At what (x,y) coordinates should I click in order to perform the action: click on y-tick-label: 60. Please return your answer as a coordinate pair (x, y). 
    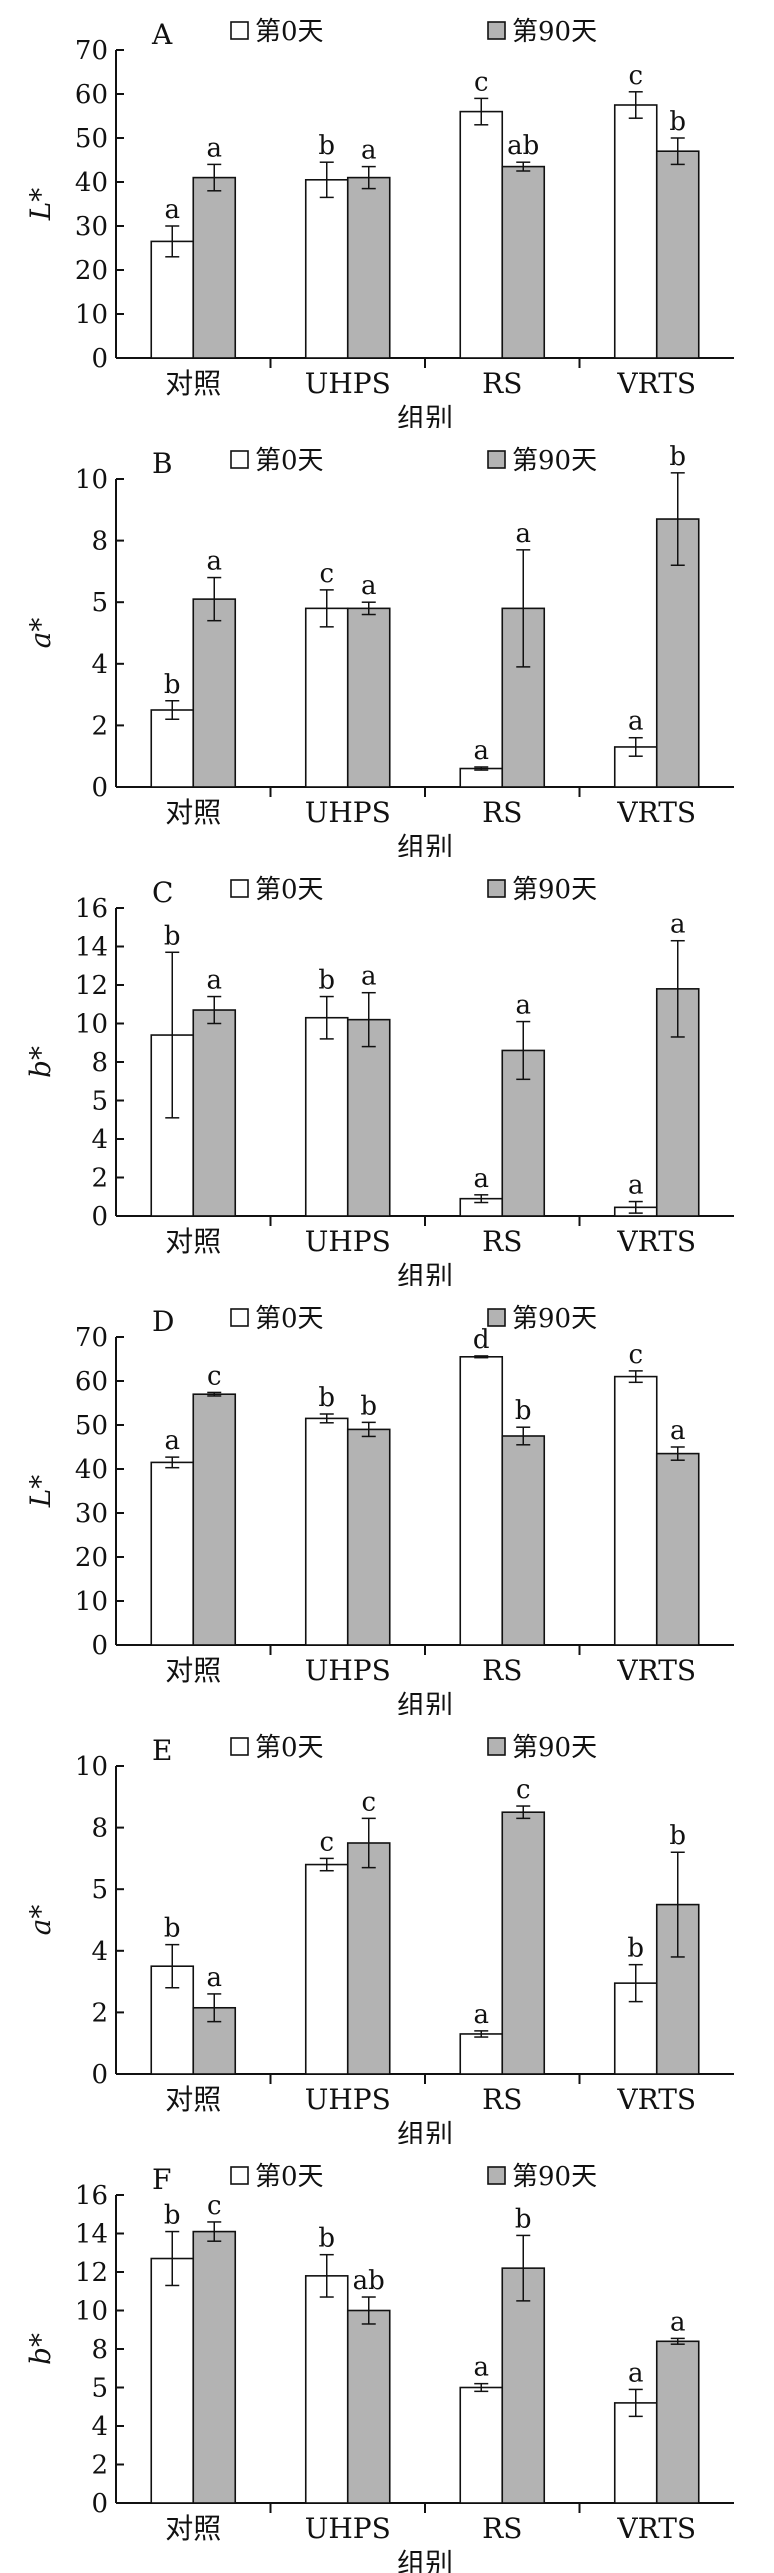
    Looking at the image, I should click on (91, 1382).